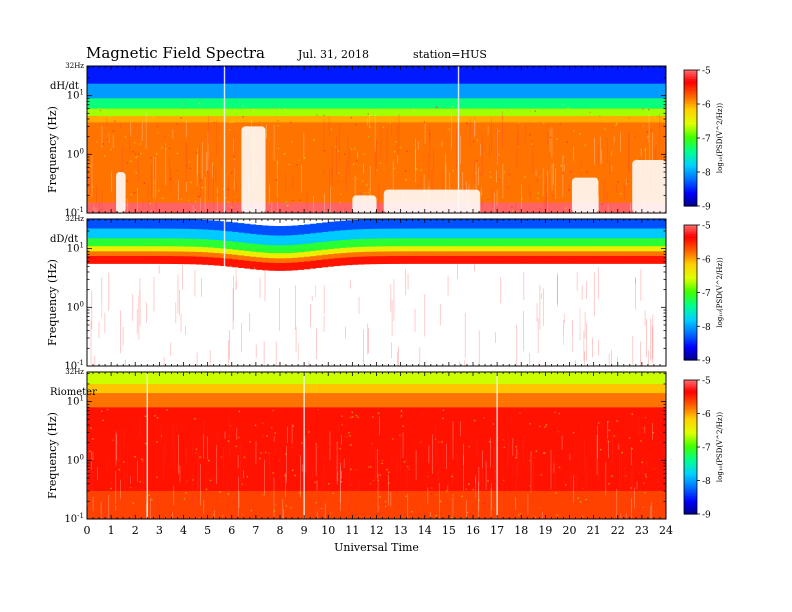 Image resolution: width=792 pixels, height=612 pixels. I want to click on x-tick-label: 0, so click(87, 530).